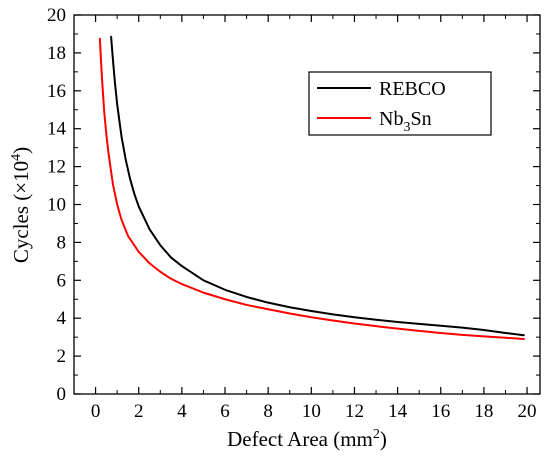  What do you see at coordinates (62, 280) in the screenshot?
I see `y-tick-label: 6` at bounding box center [62, 280].